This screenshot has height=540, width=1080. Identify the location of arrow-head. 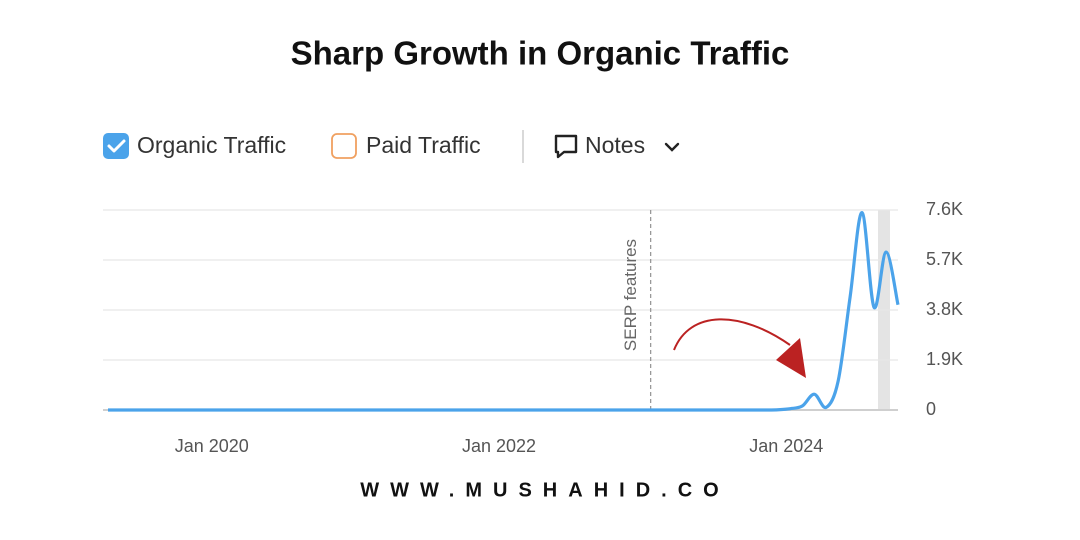
(791, 358).